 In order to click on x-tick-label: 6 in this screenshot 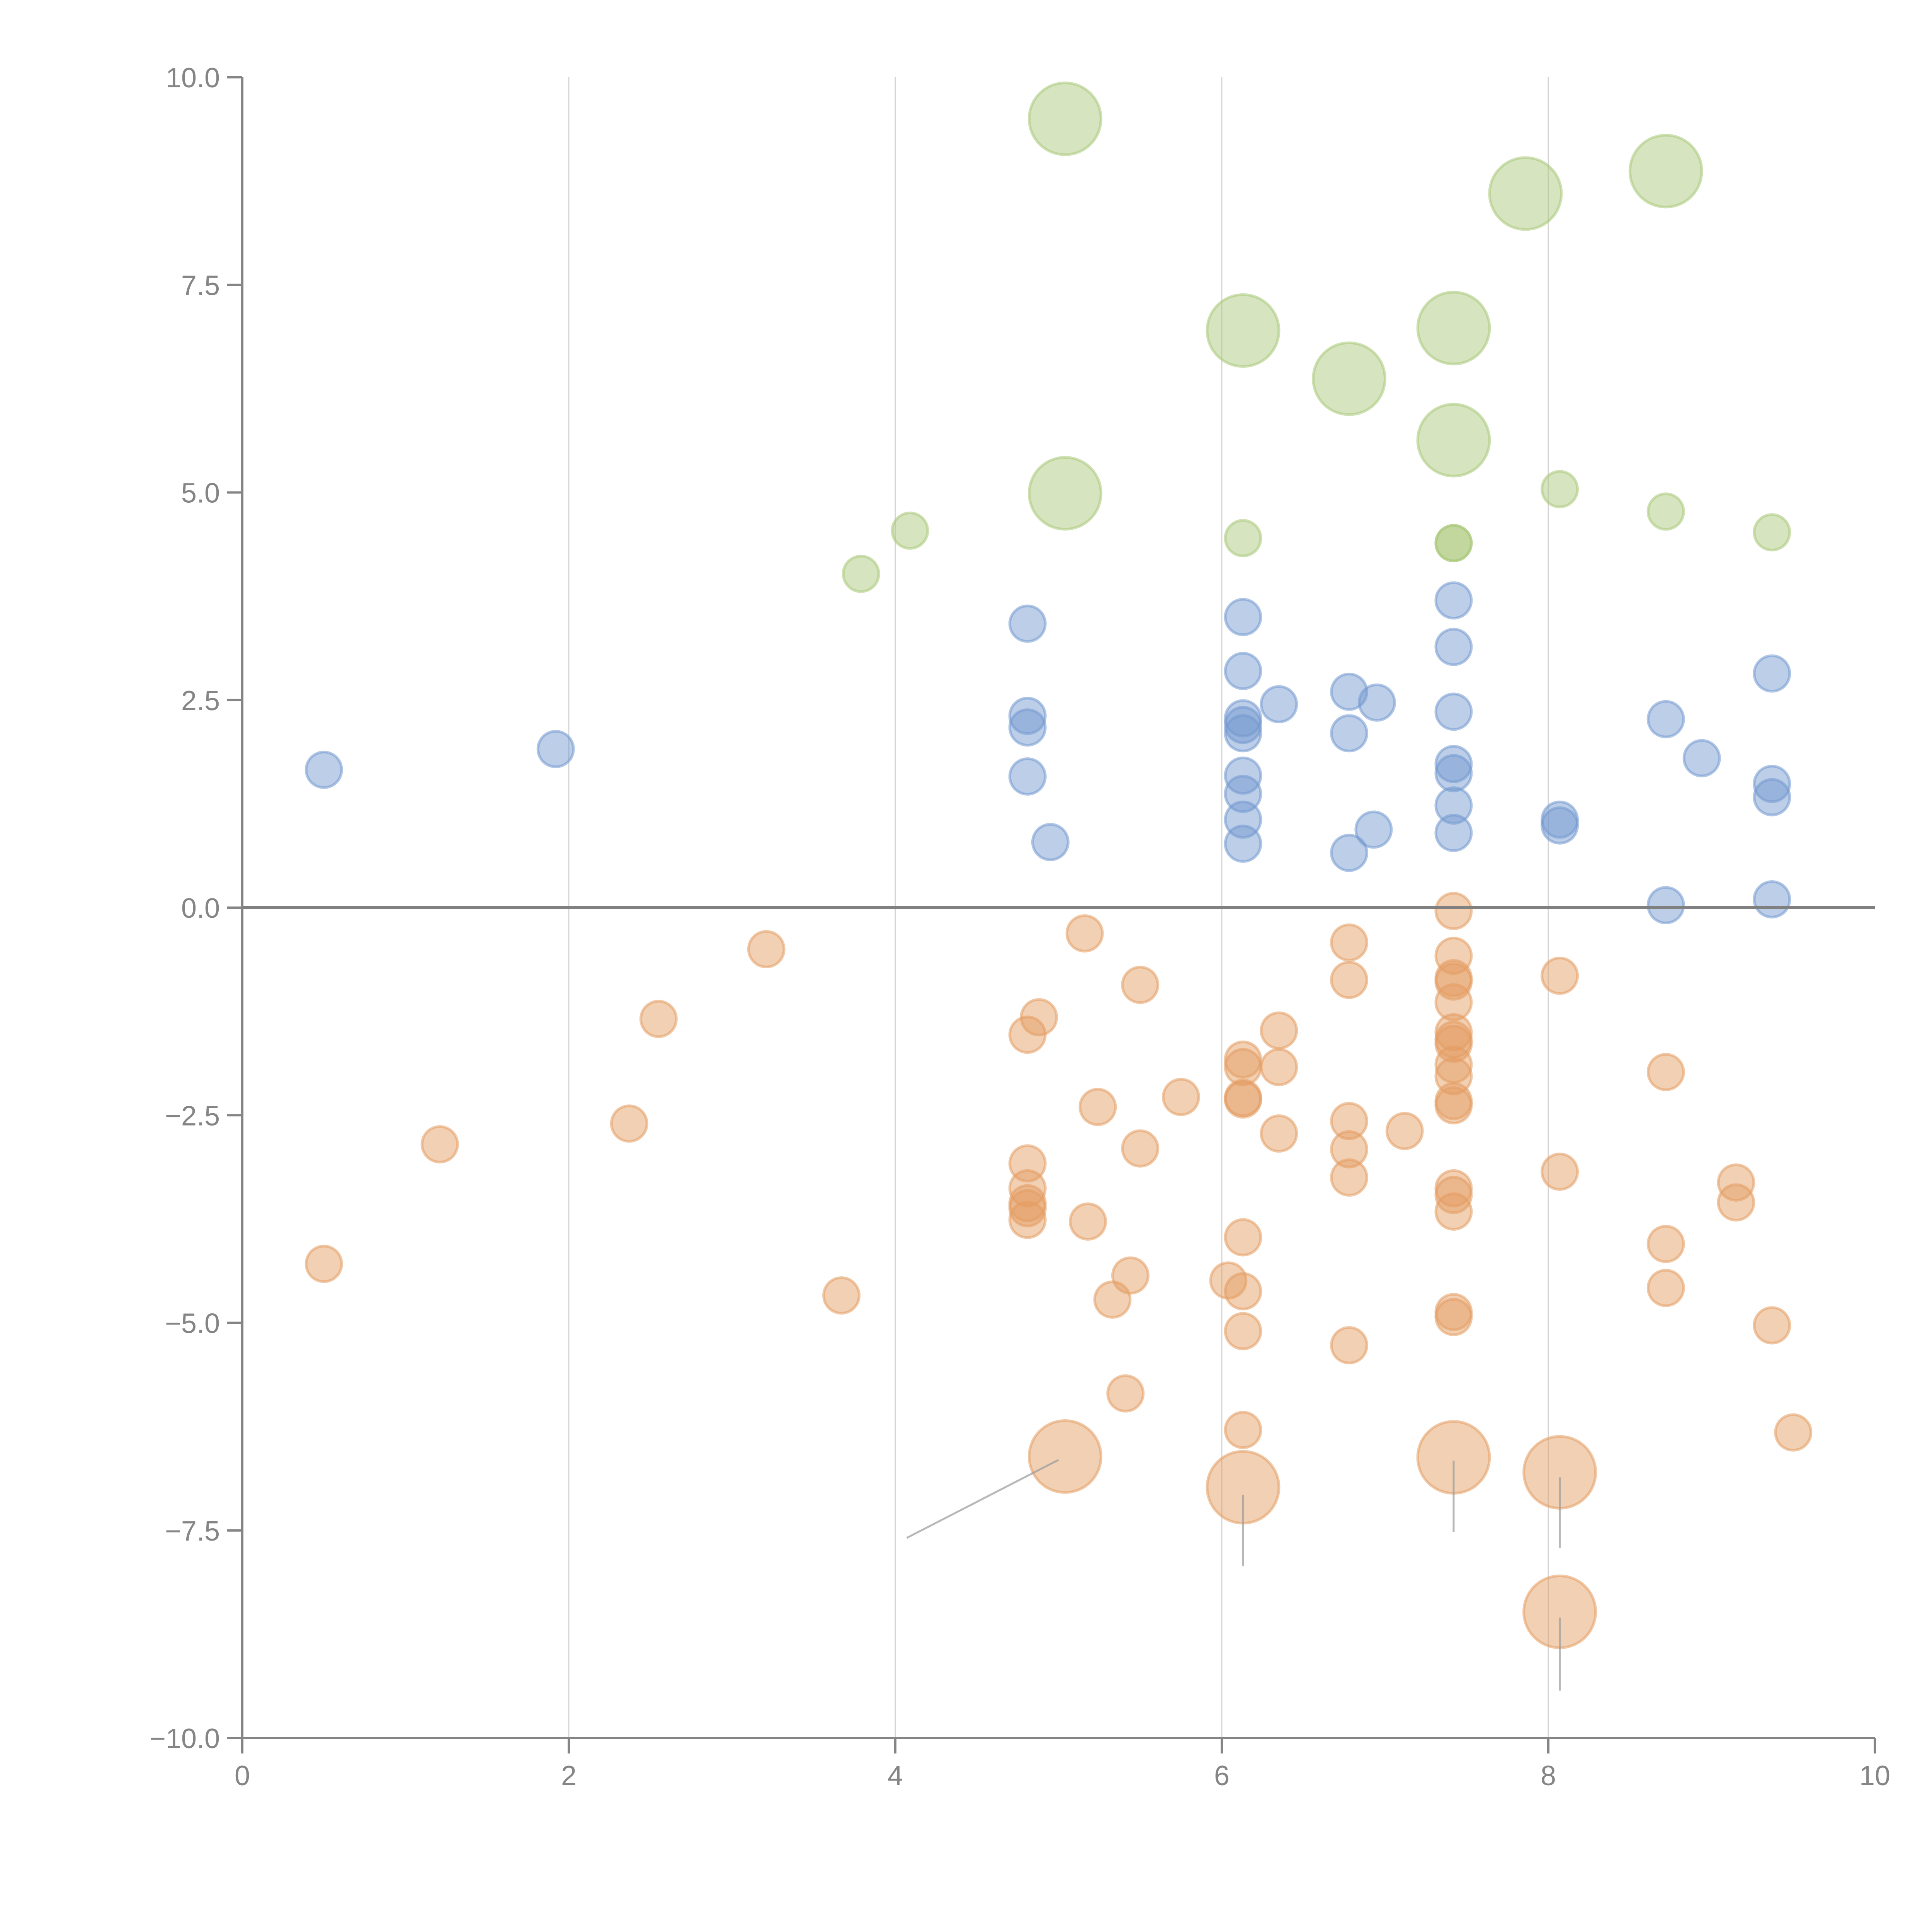, I will do `click(1222, 1775)`.